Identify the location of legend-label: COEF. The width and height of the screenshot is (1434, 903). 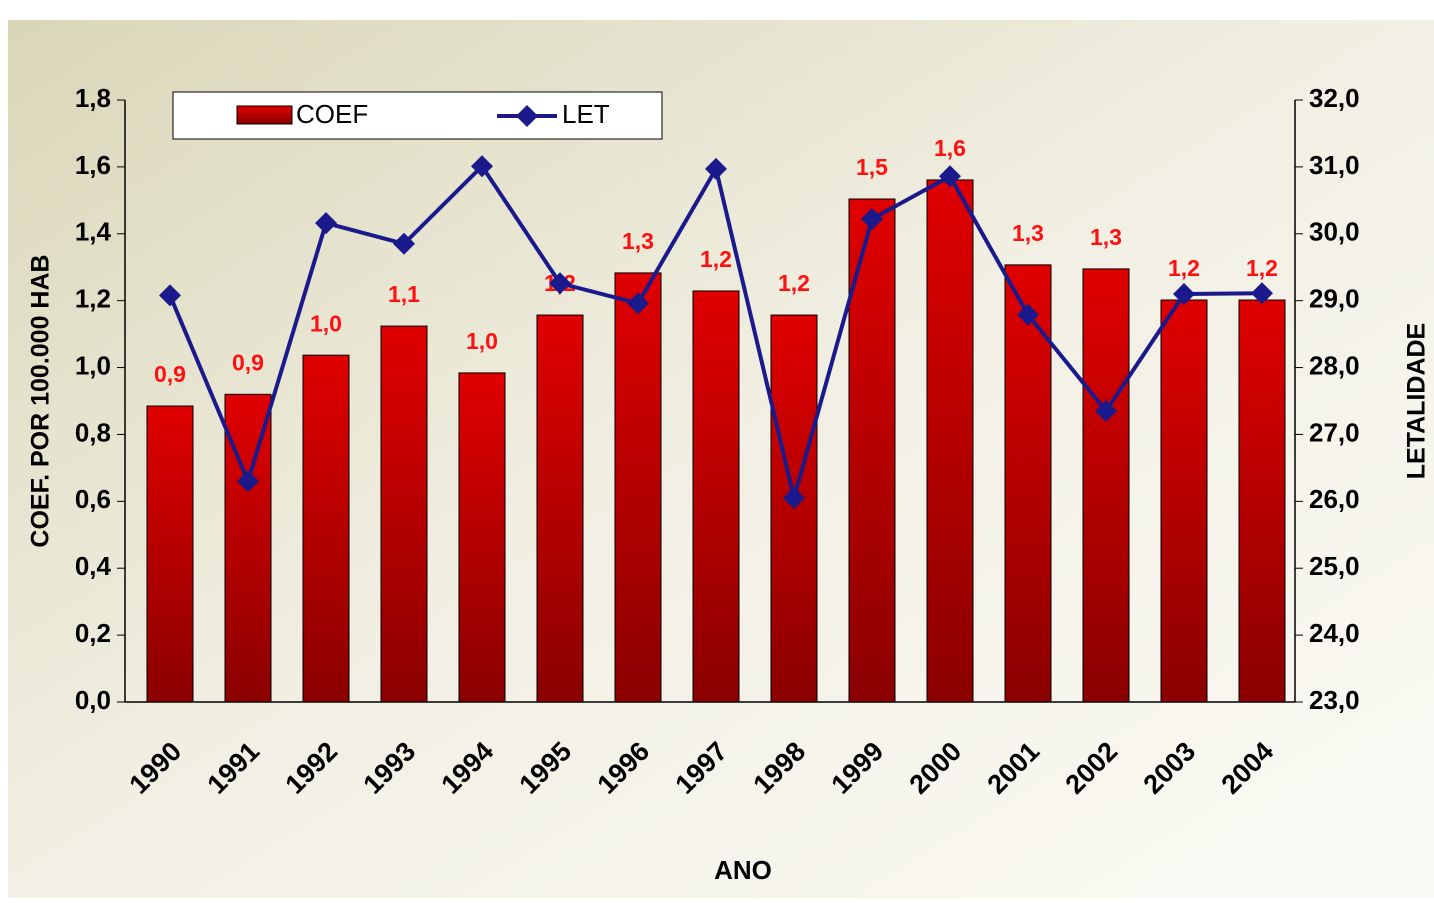
(332, 114).